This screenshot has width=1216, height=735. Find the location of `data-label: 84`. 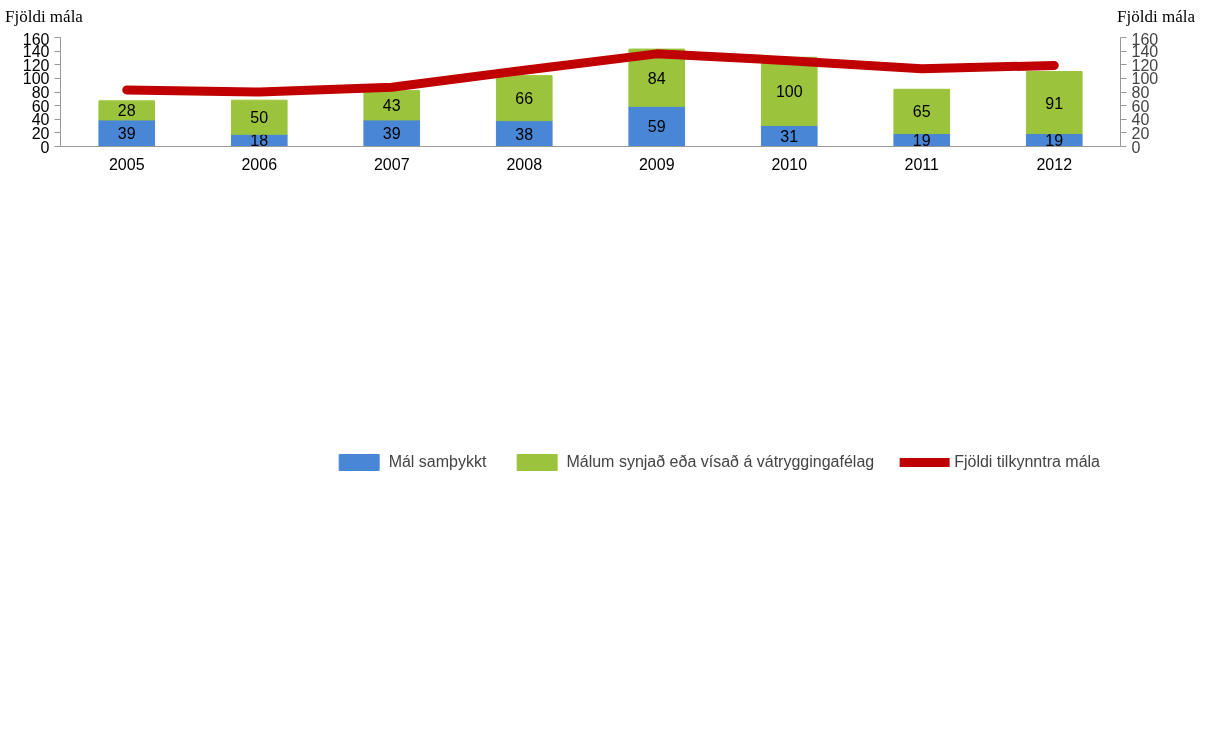

data-label: 84 is located at coordinates (656, 78).